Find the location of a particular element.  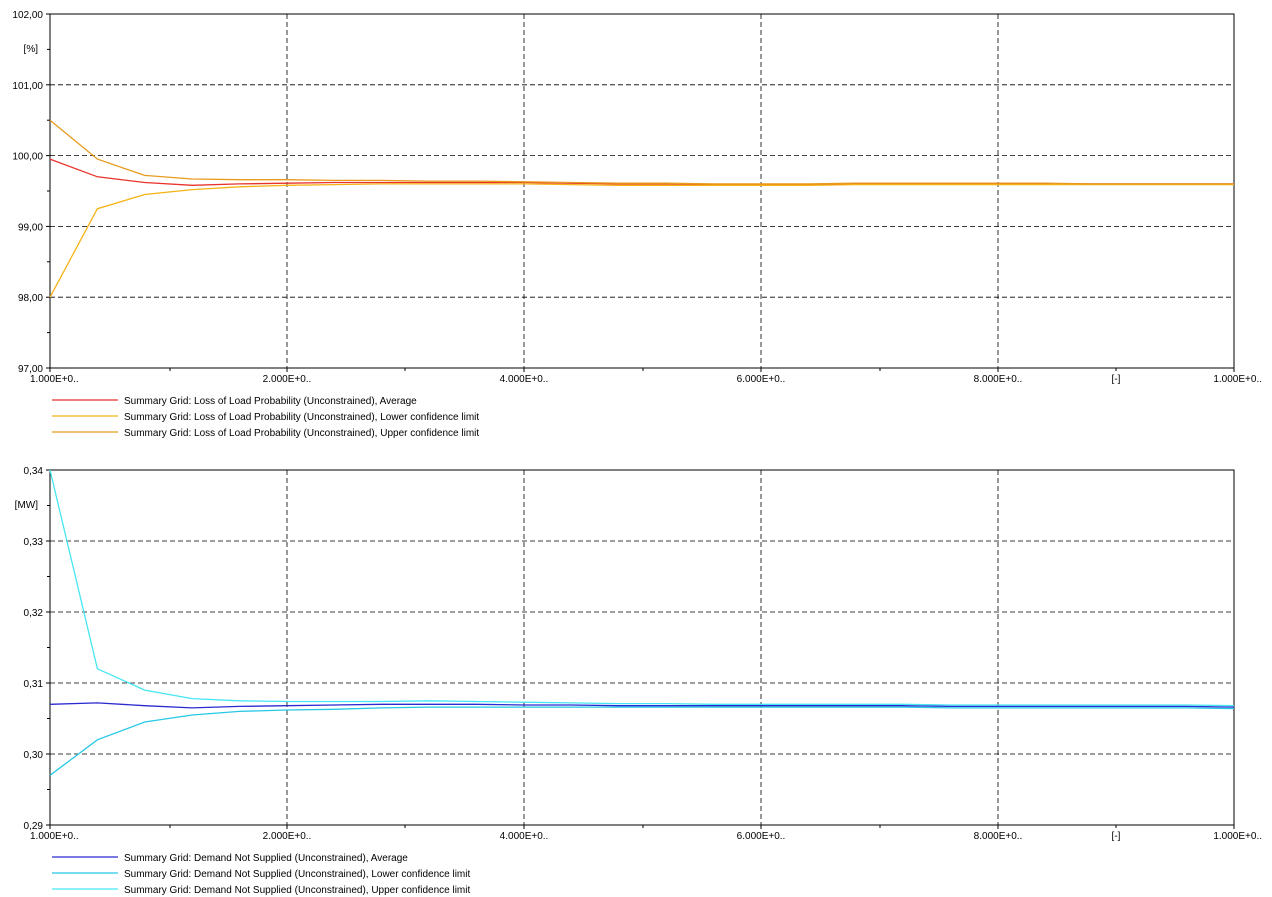

y-tick-label: 0,30 is located at coordinates (34, 755).